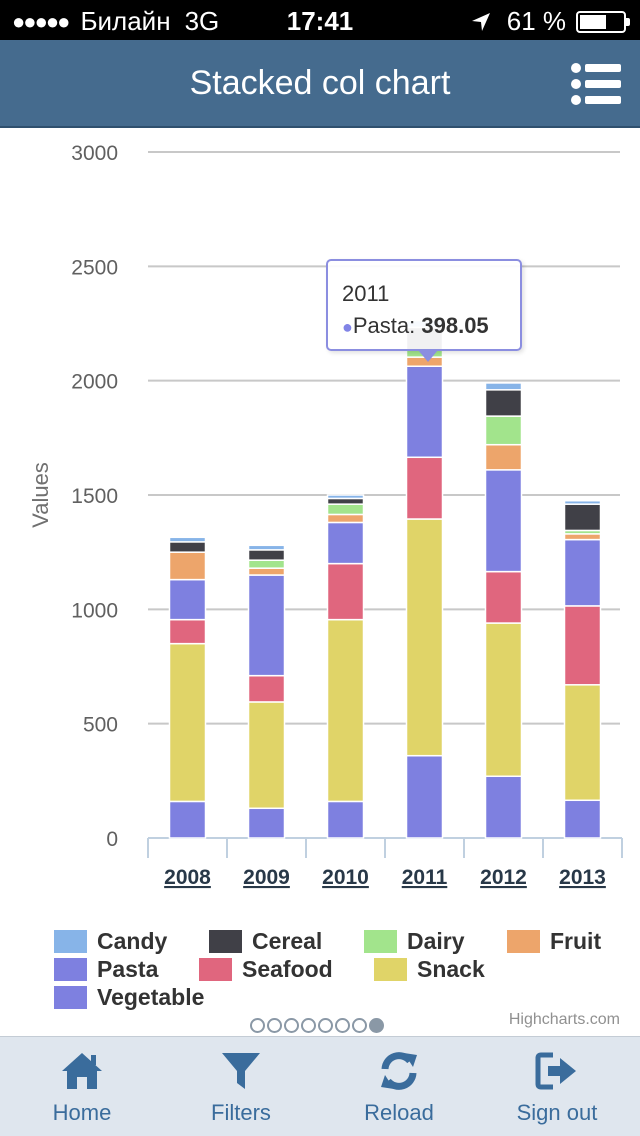 The height and width of the screenshot is (1136, 640). What do you see at coordinates (436, 941) in the screenshot?
I see `legend-label: Dairy` at bounding box center [436, 941].